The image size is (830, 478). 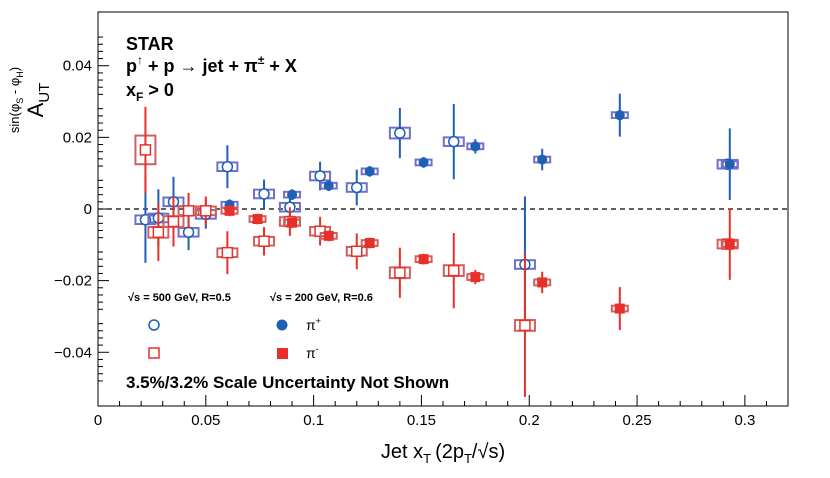 What do you see at coordinates (20, 101) in the screenshot?
I see `y-label-sup-s: S` at bounding box center [20, 101].